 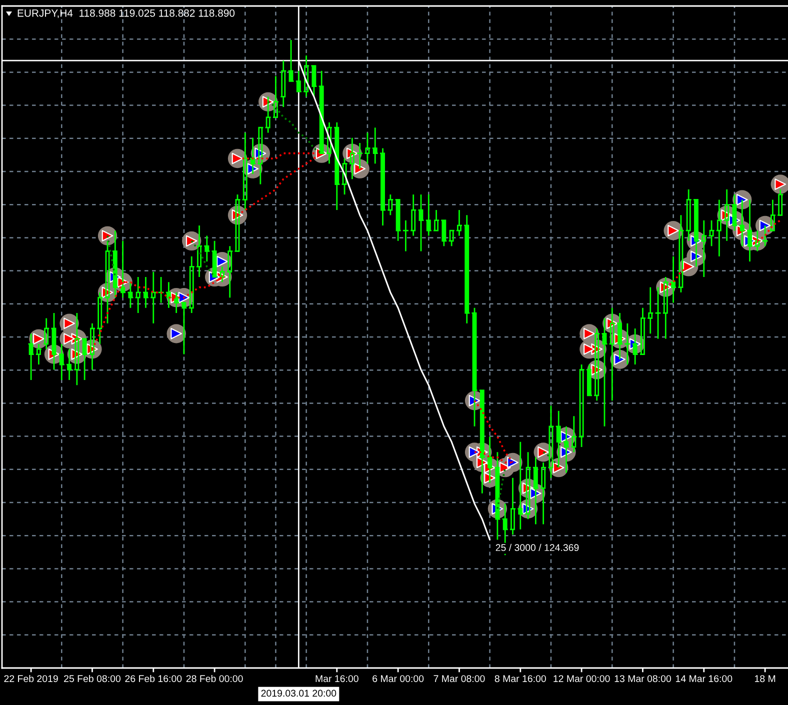 What do you see at coordinates (459, 678) in the screenshot?
I see `x-tick-label: 7 Mar 08:00` at bounding box center [459, 678].